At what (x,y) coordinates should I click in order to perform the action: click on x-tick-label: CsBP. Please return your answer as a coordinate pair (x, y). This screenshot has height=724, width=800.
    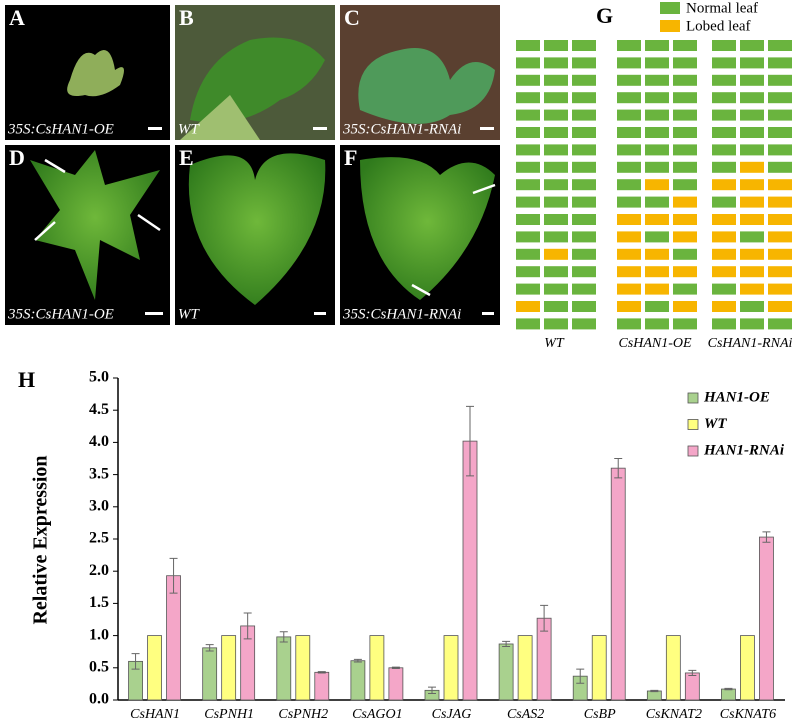
    Looking at the image, I should click on (600, 714).